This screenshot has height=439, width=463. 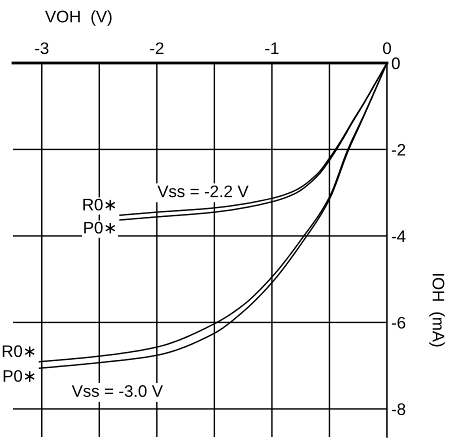 What do you see at coordinates (437, 310) in the screenshot?
I see `y-axis-title: IOH (mA)` at bounding box center [437, 310].